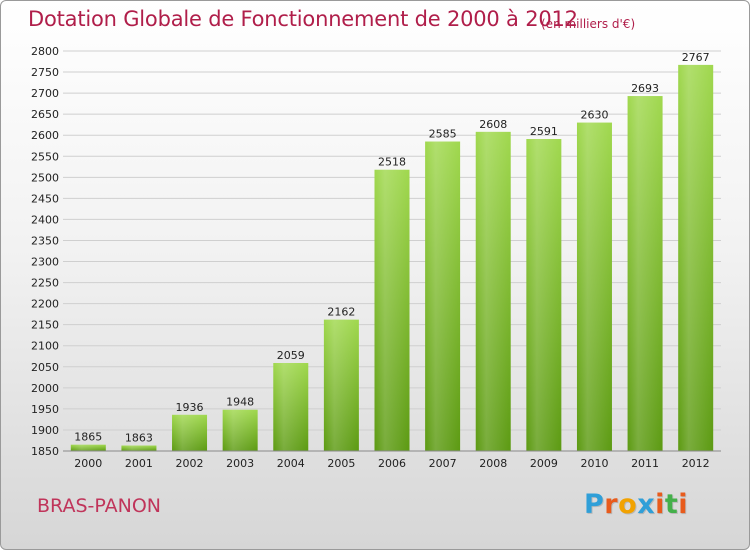 This screenshot has width=750, height=550. What do you see at coordinates (588, 24) in the screenshot?
I see `unit-note: (en milliers d'€)` at bounding box center [588, 24].